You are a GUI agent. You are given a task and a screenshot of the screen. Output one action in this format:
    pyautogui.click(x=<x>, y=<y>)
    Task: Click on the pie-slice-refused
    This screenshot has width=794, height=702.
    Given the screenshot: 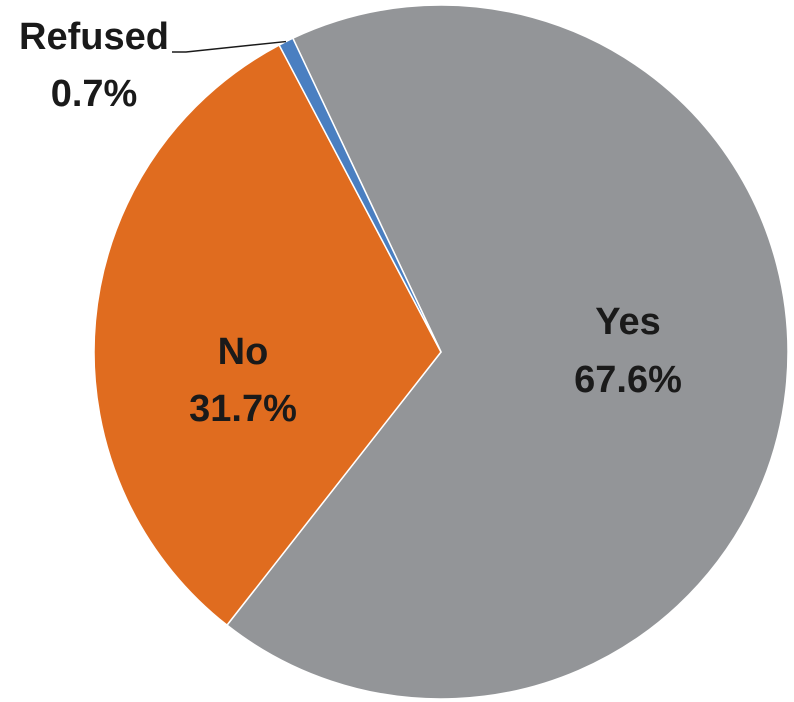 What is the action you would take?
    pyautogui.click(x=360, y=195)
    